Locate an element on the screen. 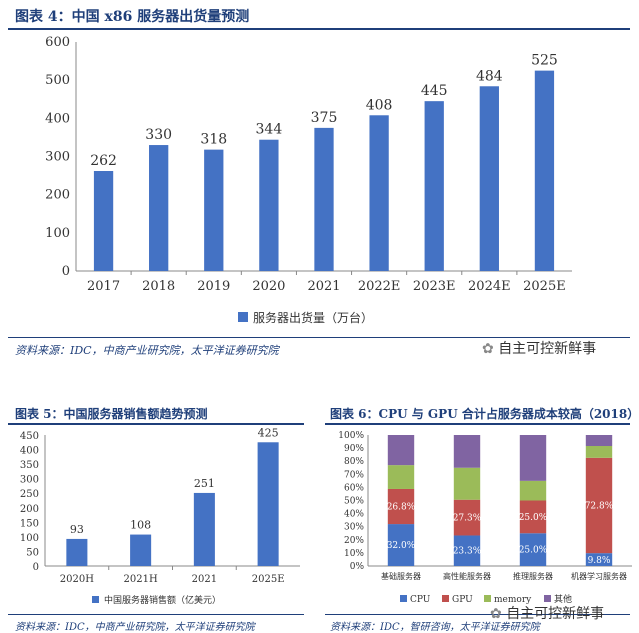  x-tick-label: 2018 is located at coordinates (158, 286).